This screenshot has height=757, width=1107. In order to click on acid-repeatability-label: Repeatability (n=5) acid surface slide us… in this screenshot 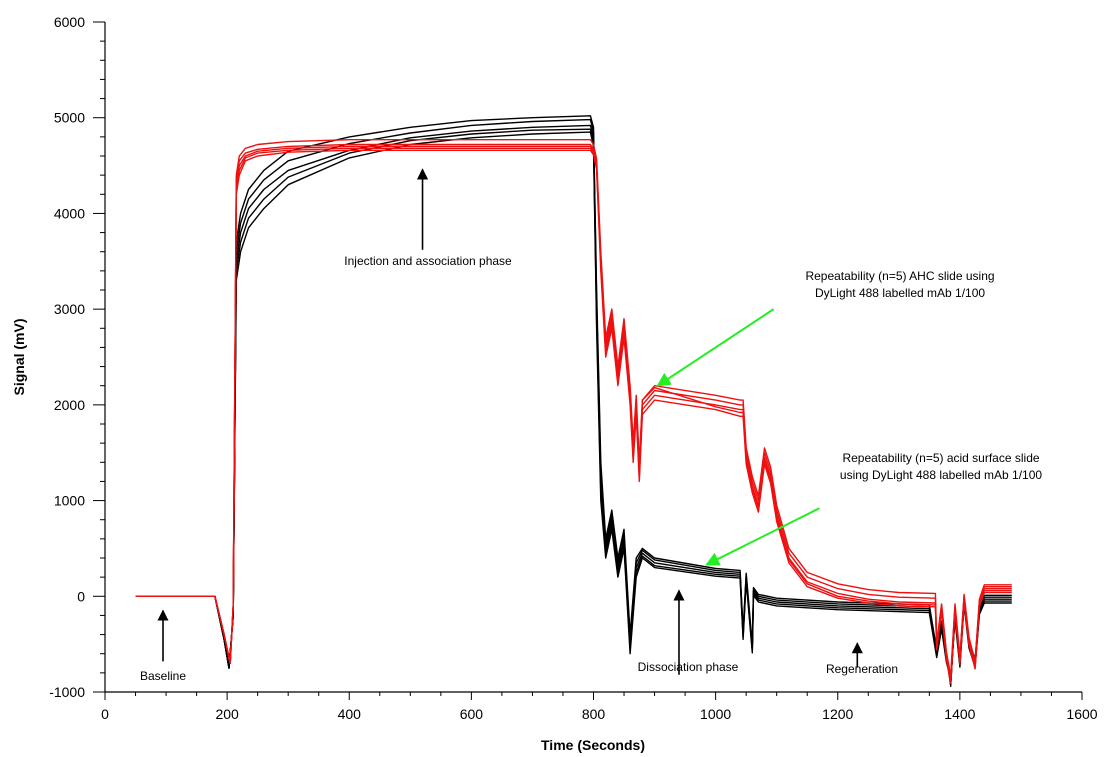, I will do `click(941, 466)`.